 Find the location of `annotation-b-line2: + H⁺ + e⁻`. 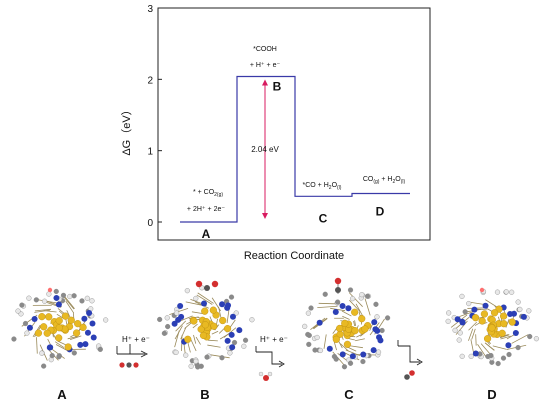

annotation-b-line2: + H⁺ + e⁻ is located at coordinates (265, 65).